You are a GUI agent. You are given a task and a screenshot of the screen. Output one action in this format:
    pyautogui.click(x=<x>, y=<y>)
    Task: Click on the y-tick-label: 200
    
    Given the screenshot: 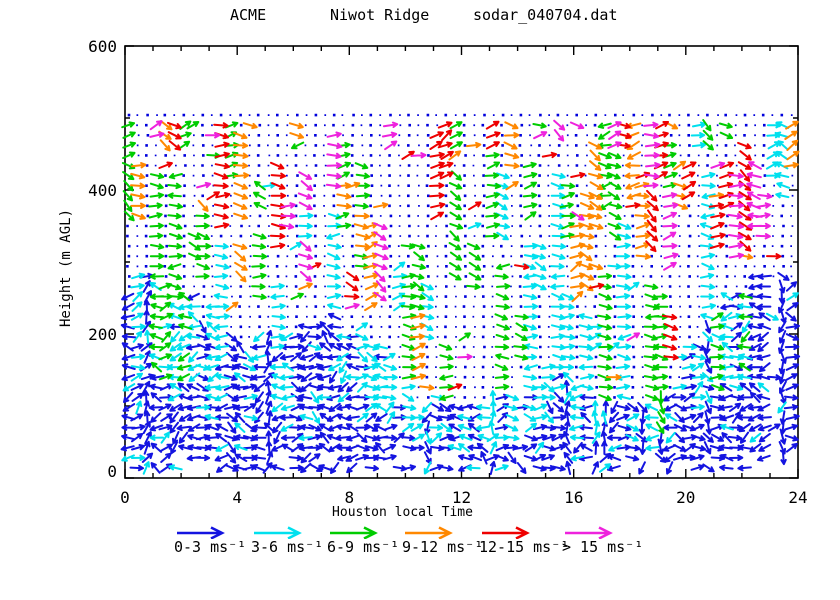 What is the action you would take?
    pyautogui.click(x=102, y=334)
    